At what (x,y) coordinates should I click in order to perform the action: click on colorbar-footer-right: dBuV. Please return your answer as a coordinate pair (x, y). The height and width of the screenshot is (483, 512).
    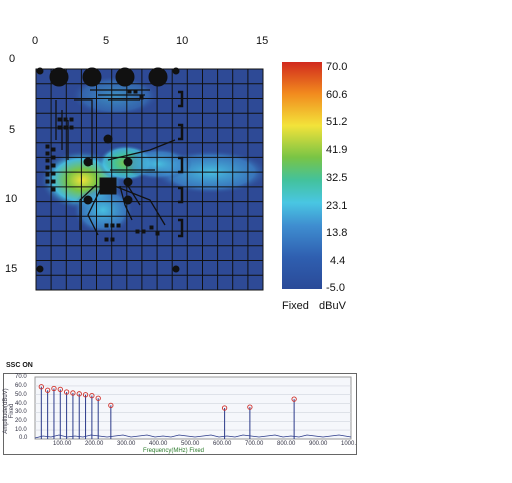
    Looking at the image, I should click on (332, 306).